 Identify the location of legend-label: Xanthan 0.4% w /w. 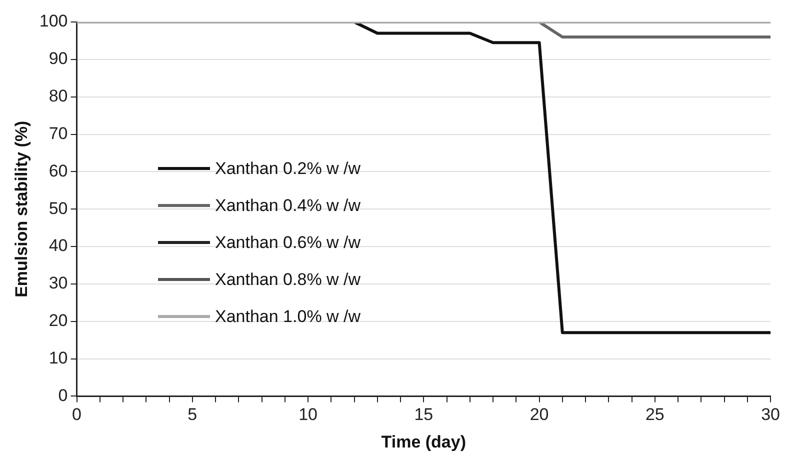
(288, 206).